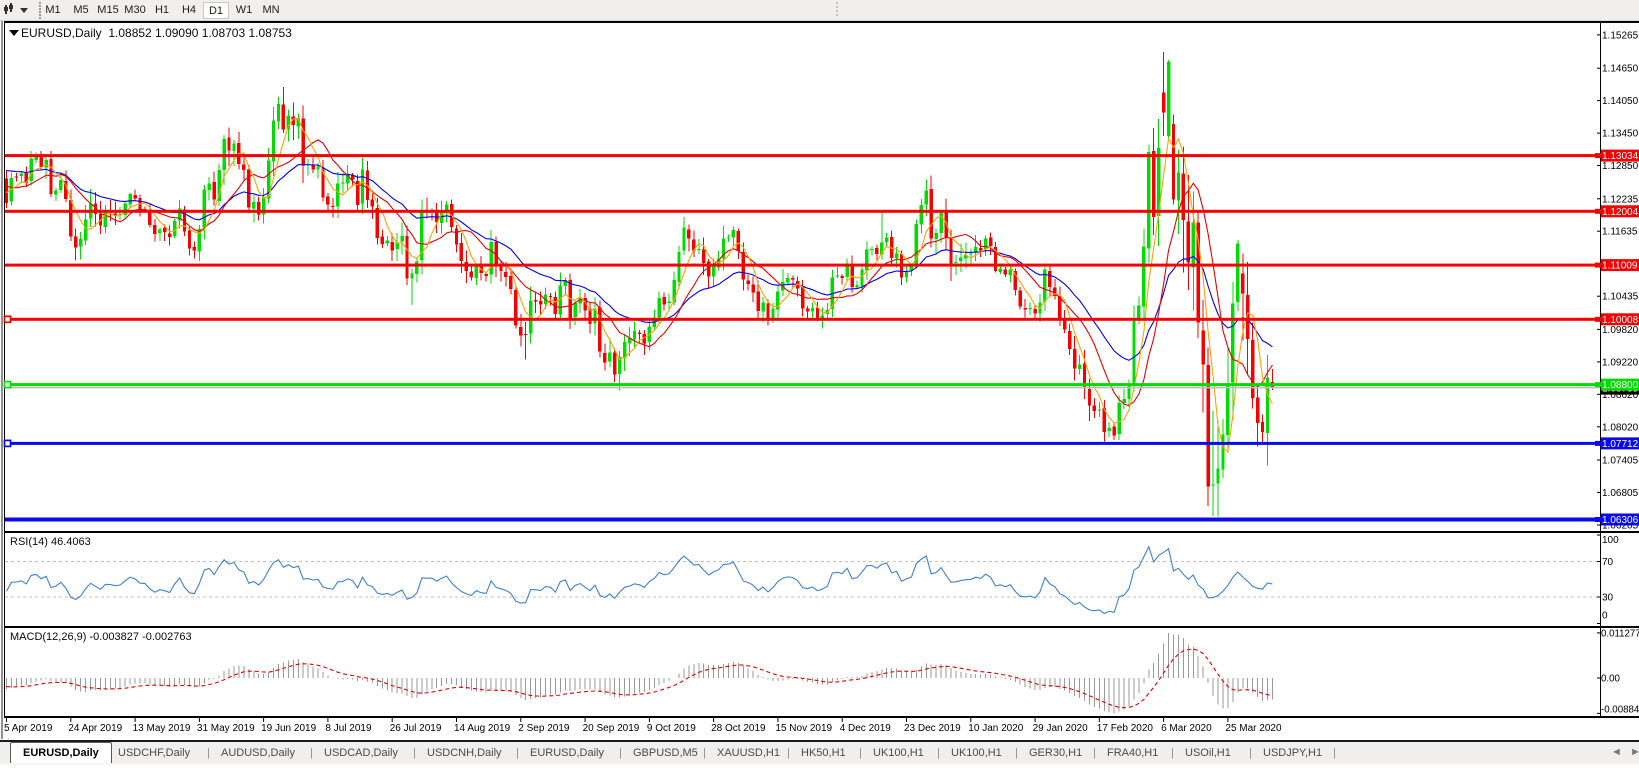 The height and width of the screenshot is (770, 1639). I want to click on svg-text: 1.08620, so click(1620, 395).